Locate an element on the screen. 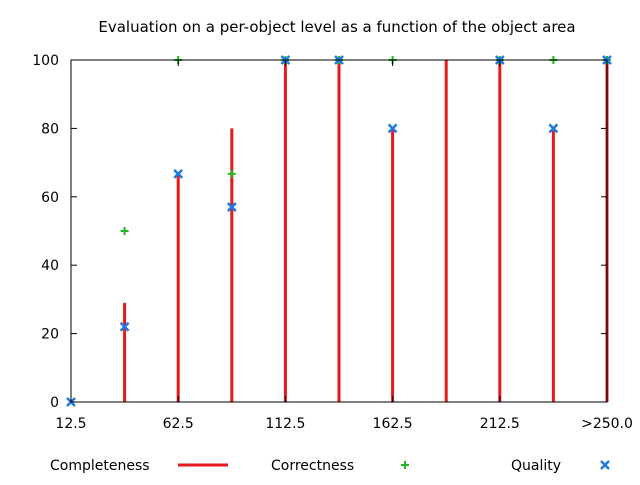 The height and width of the screenshot is (485, 640). legend-swatch-quality-b is located at coordinates (605, 465).